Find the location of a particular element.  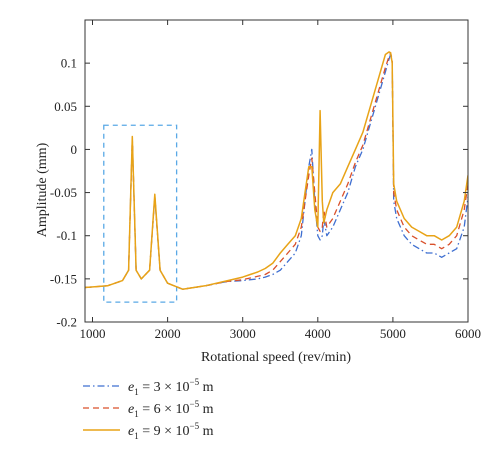

y-tick-label: 0.05 is located at coordinates (65, 106).